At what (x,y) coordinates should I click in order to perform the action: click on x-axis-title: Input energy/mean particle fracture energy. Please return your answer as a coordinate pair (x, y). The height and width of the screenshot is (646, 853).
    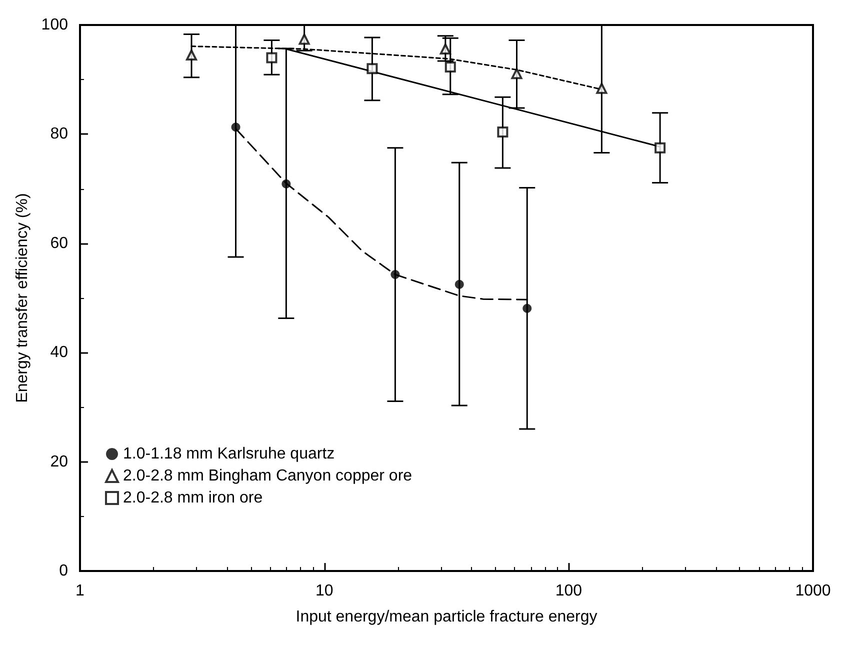
    Looking at the image, I should click on (447, 617).